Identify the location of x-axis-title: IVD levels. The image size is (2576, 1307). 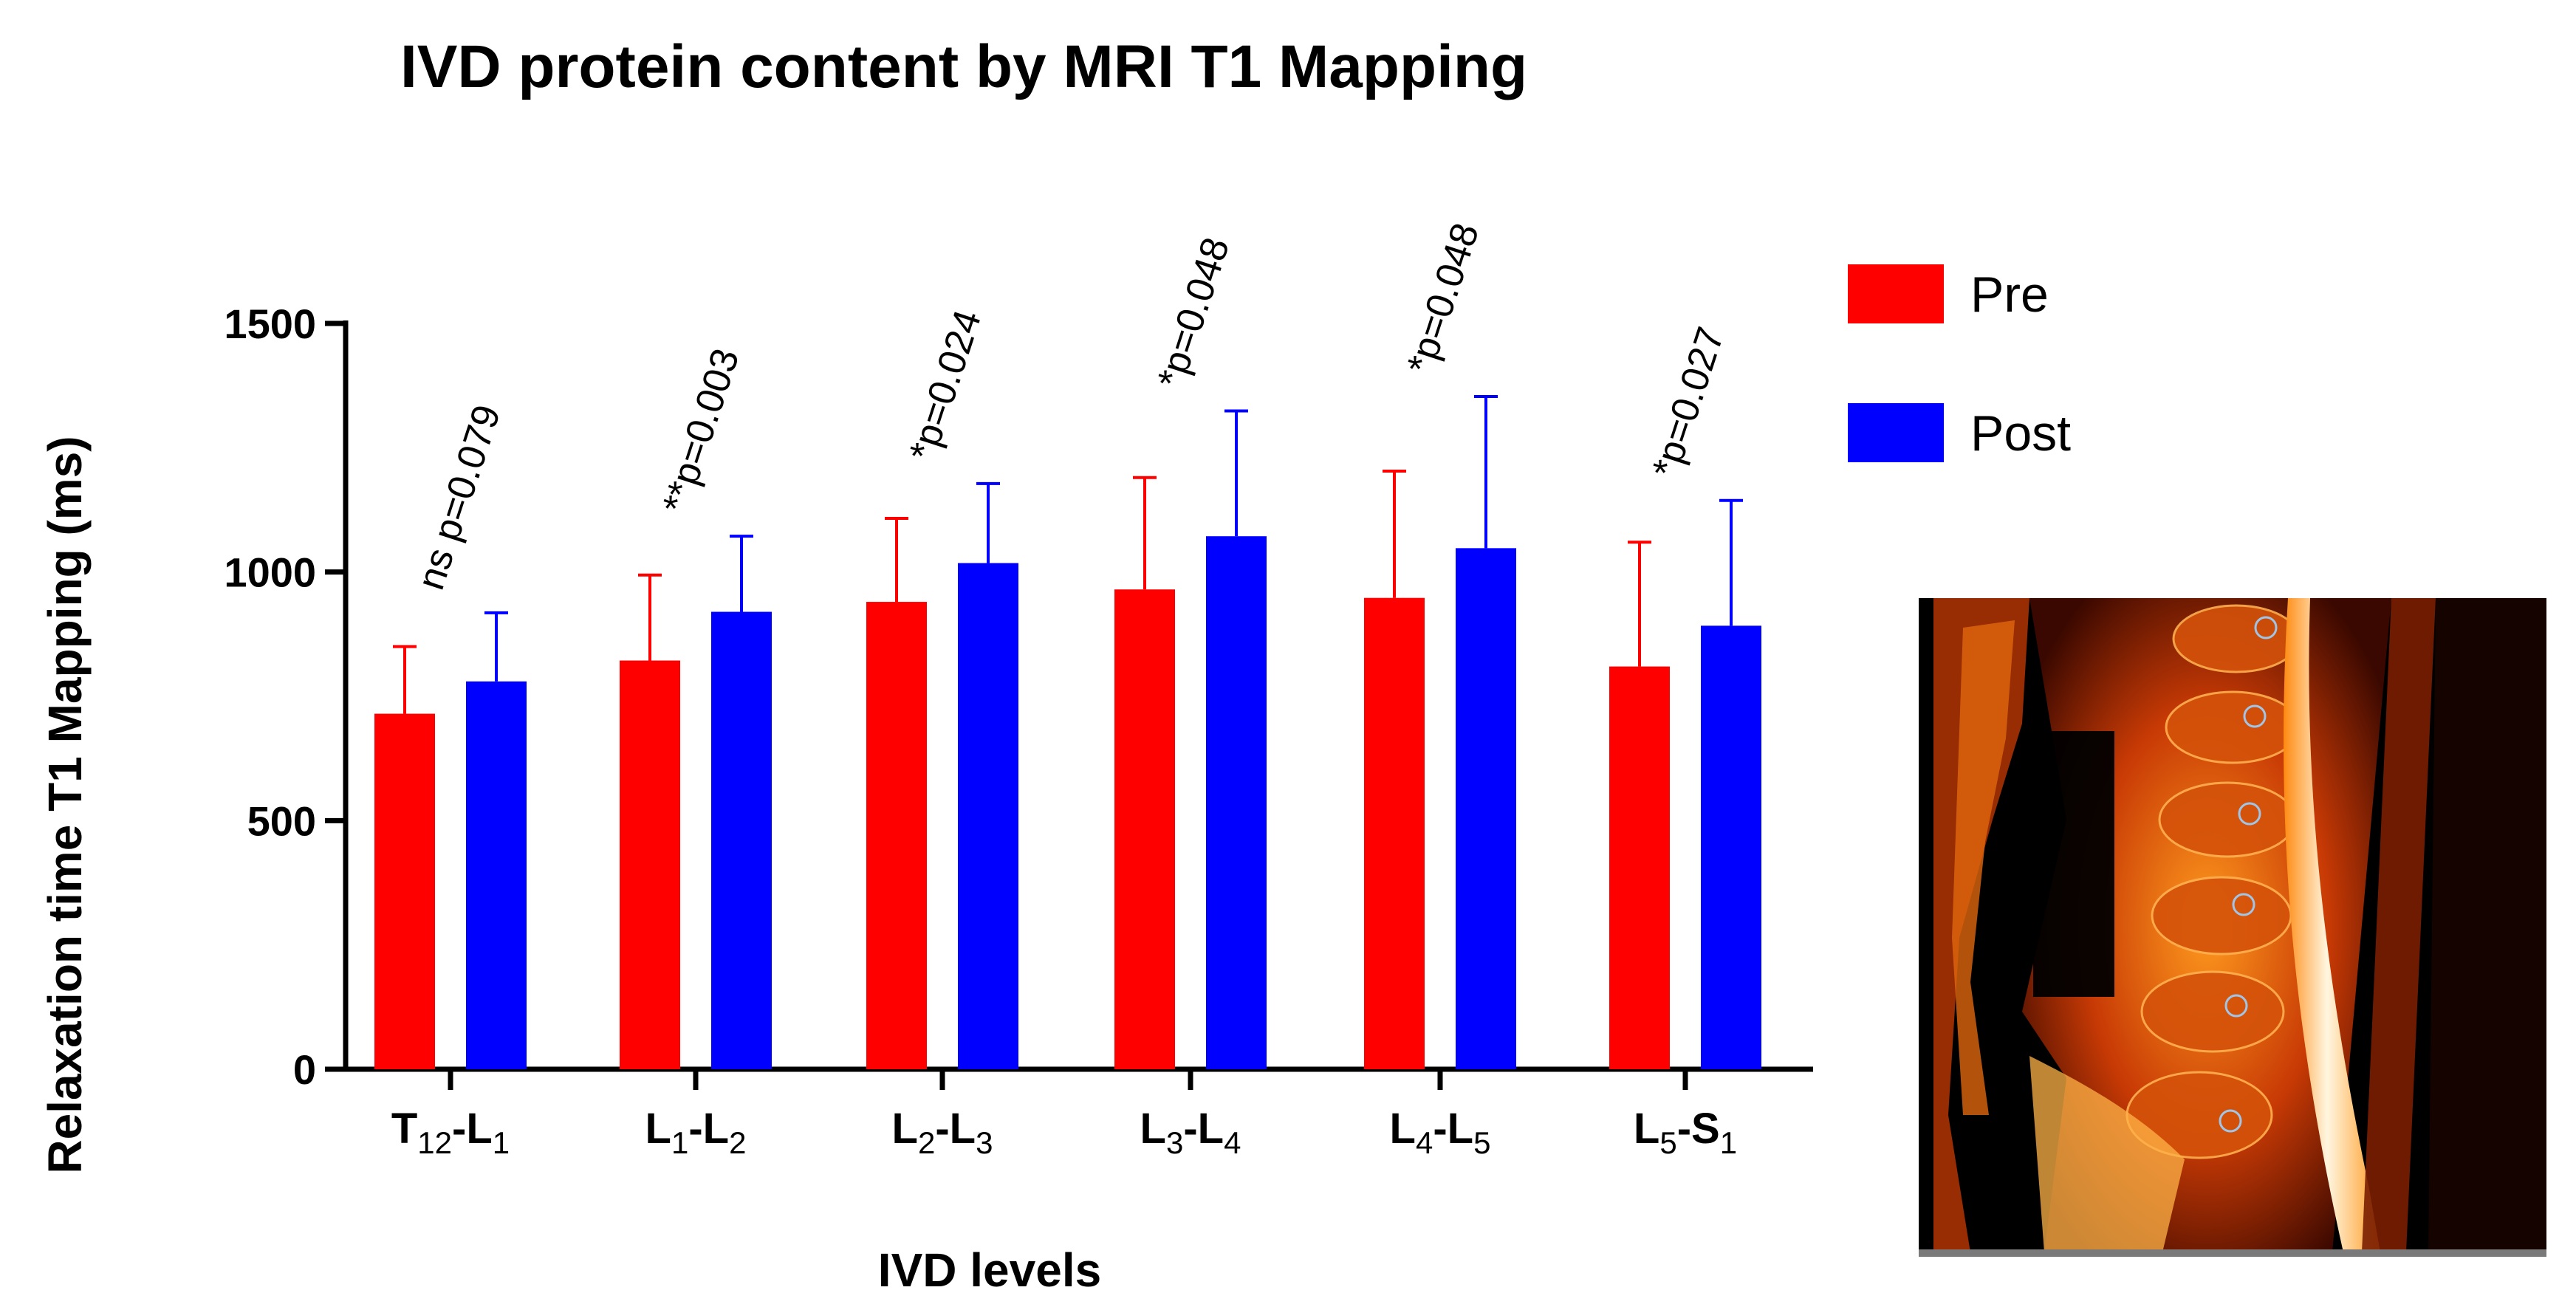
(989, 1270).